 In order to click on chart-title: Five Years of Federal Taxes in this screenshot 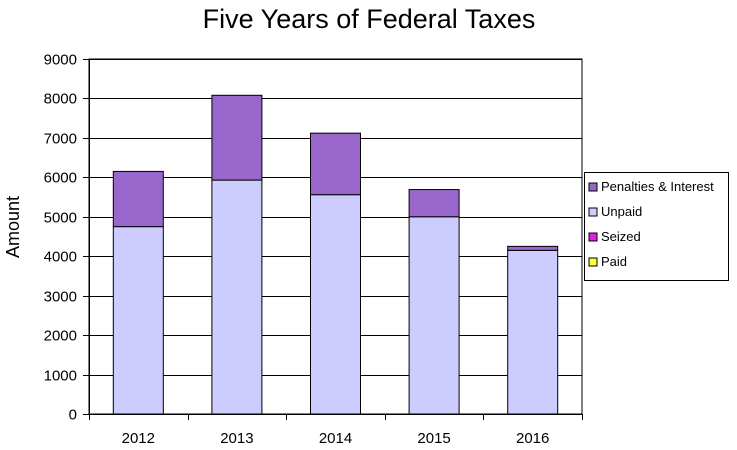, I will do `click(369, 19)`.